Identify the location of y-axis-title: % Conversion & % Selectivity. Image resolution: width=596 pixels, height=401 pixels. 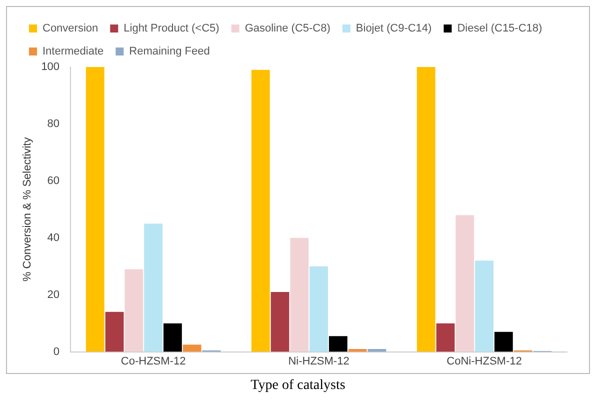
(28, 209).